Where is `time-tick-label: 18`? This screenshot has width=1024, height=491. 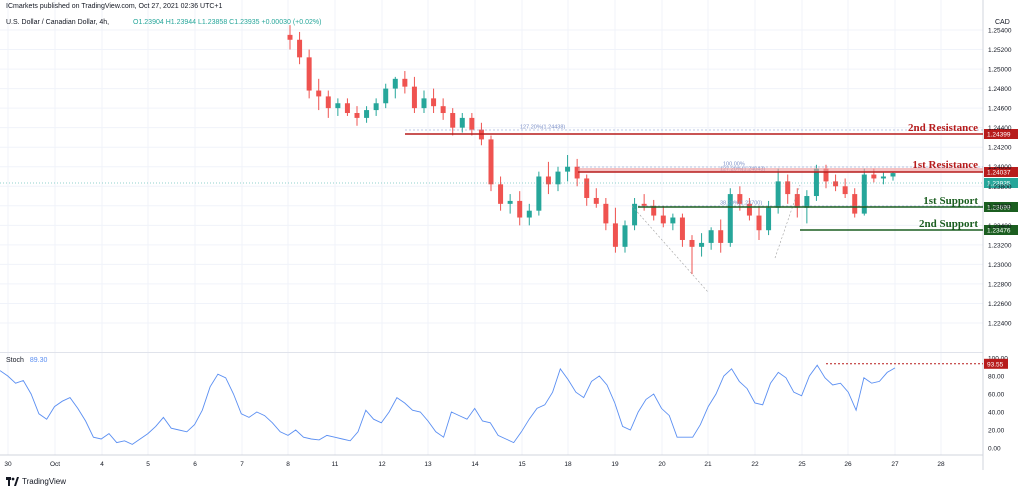 time-tick-label: 18 is located at coordinates (568, 464).